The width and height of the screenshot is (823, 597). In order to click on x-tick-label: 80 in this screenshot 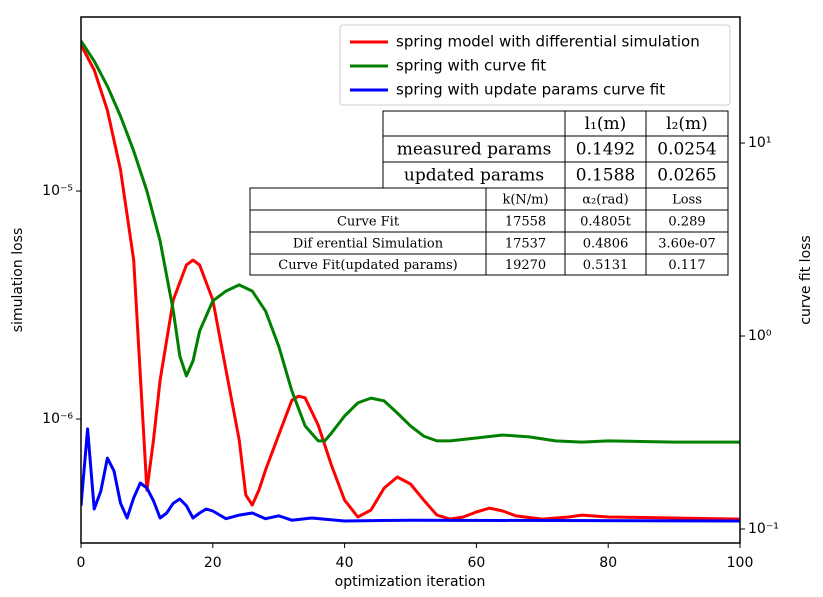, I will do `click(608, 563)`.